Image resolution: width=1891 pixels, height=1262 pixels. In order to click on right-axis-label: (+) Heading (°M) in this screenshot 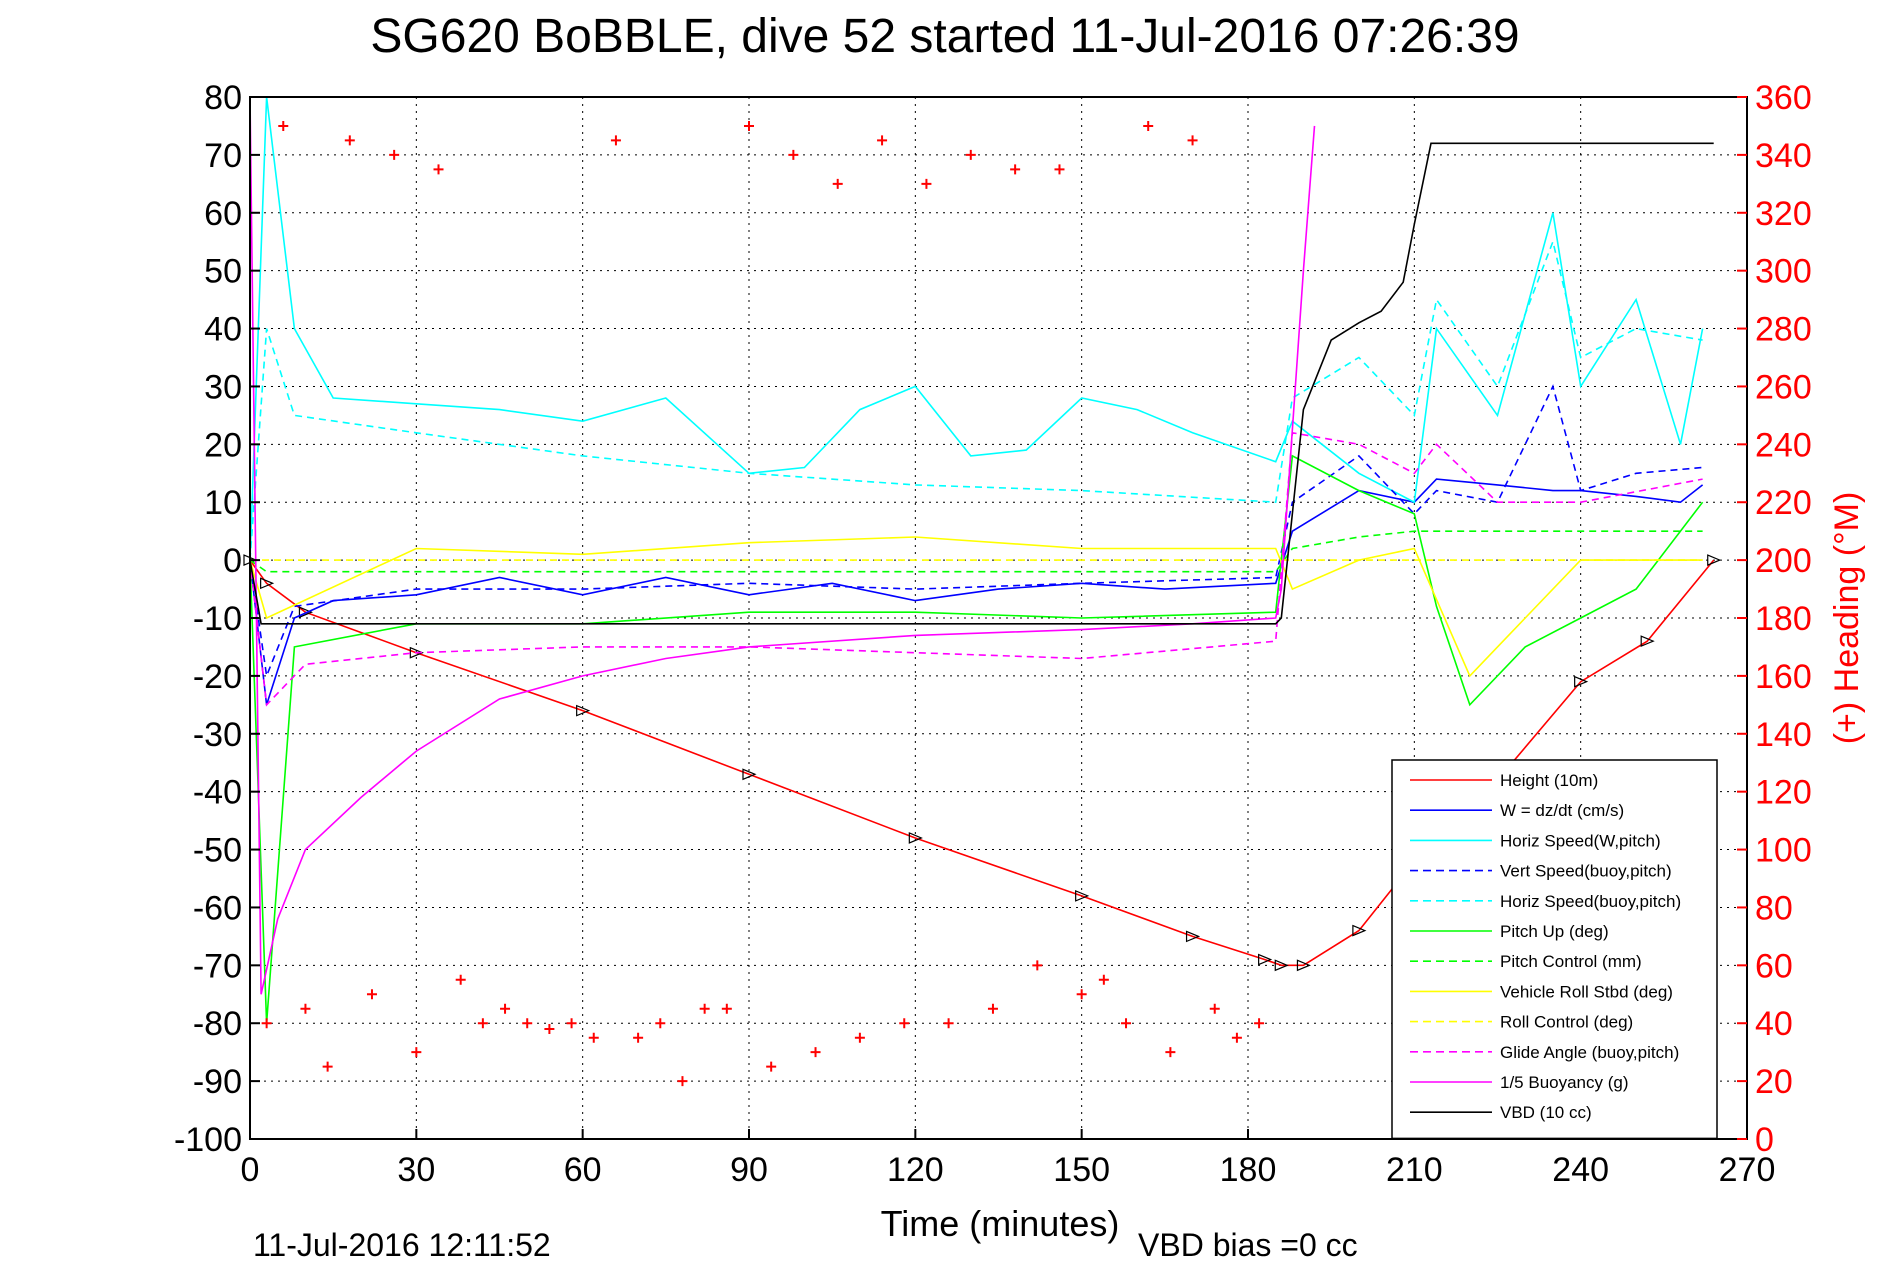, I will do `click(1847, 618)`.